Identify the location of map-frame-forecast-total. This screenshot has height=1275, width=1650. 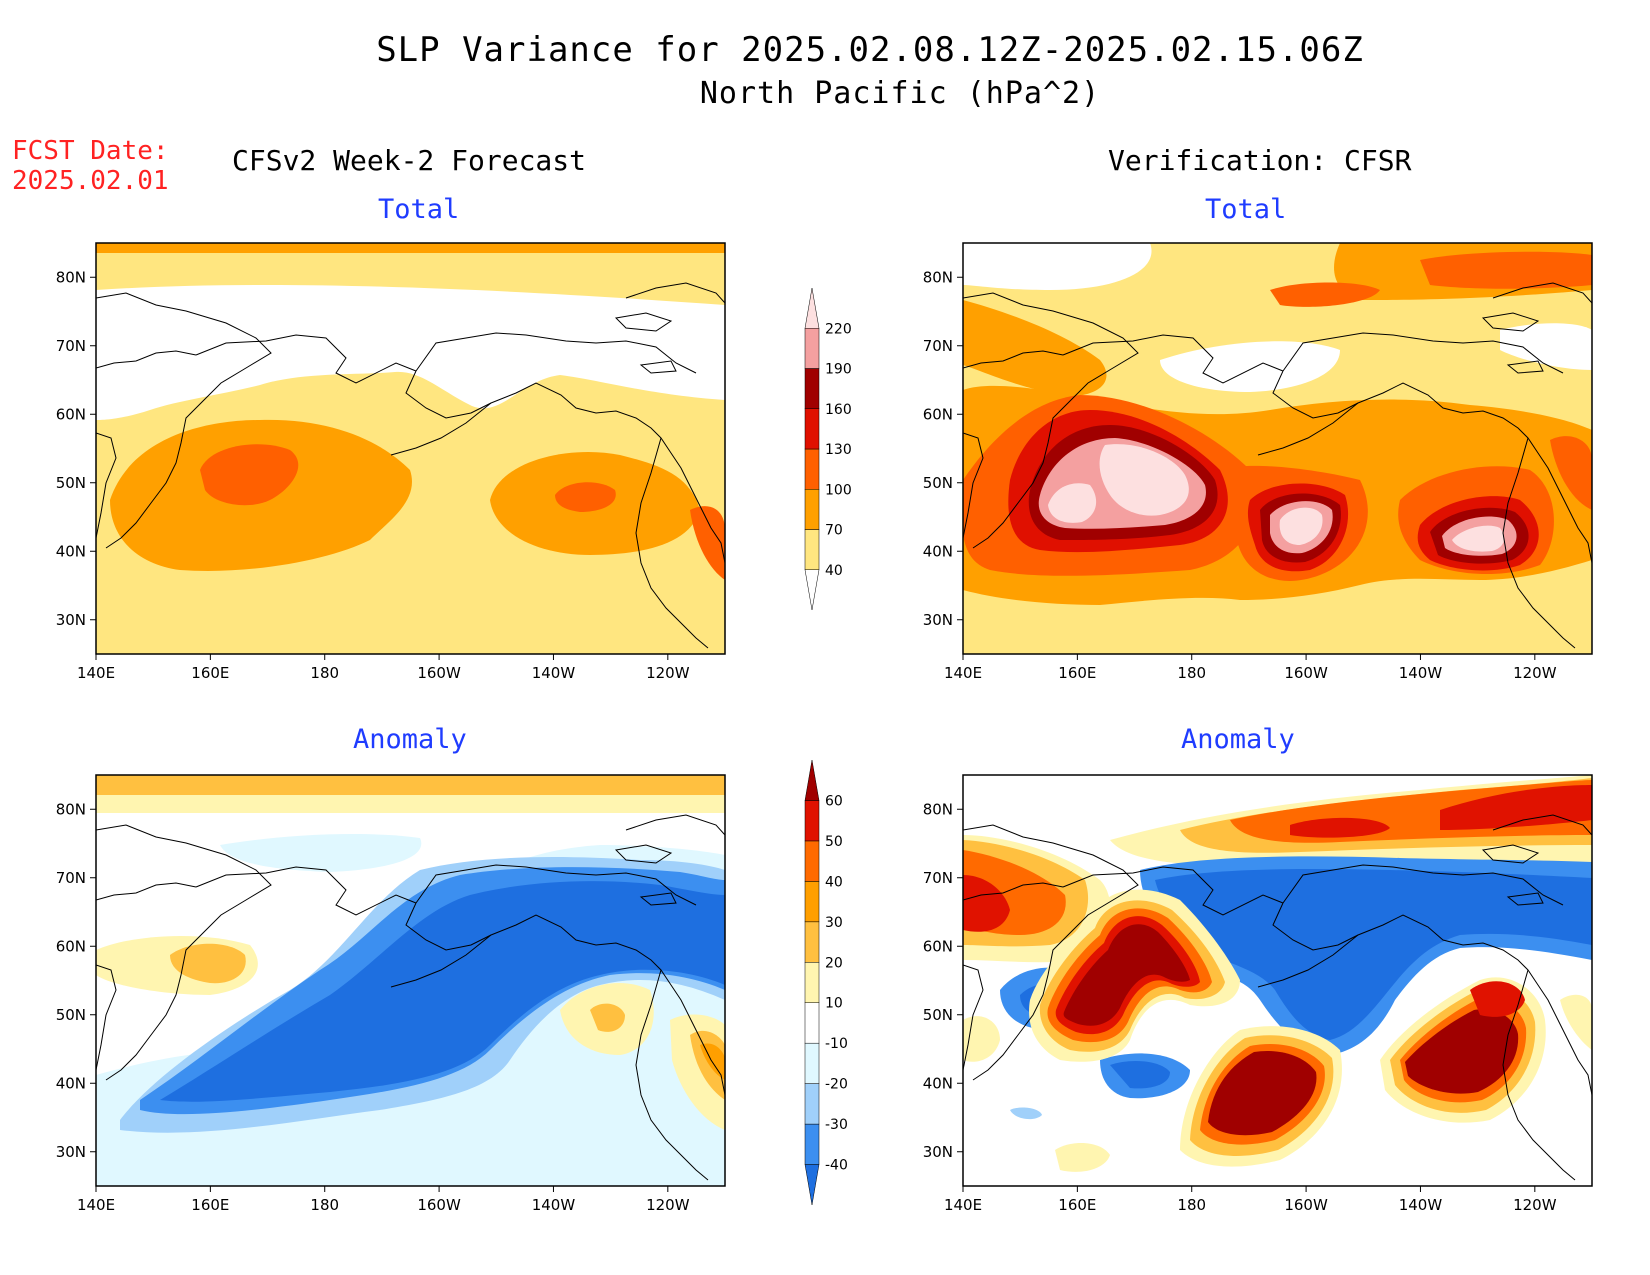
(410, 448).